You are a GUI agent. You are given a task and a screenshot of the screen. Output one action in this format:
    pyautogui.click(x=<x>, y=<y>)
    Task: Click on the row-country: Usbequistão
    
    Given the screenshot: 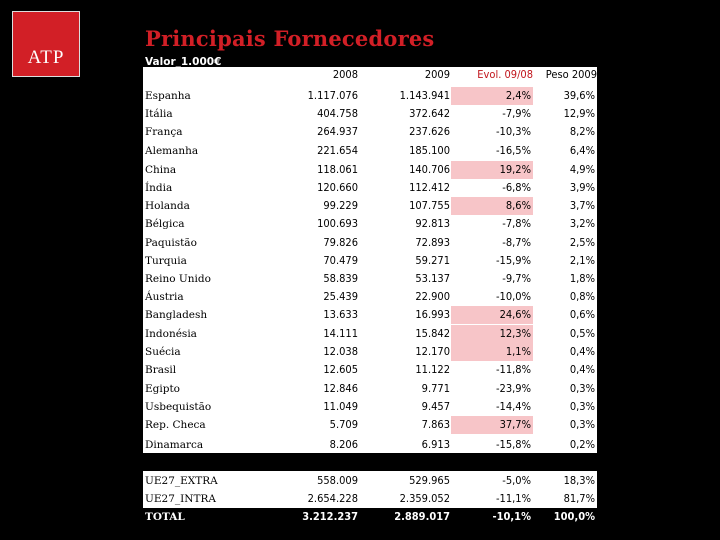 What is the action you would take?
    pyautogui.click(x=178, y=407)
    